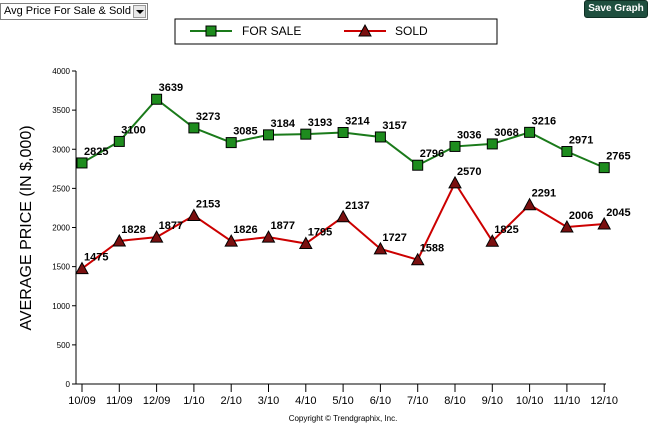 The height and width of the screenshot is (441, 652). Describe the element at coordinates (616, 9) in the screenshot. I see `save-graph-button: Save Graph` at that location.